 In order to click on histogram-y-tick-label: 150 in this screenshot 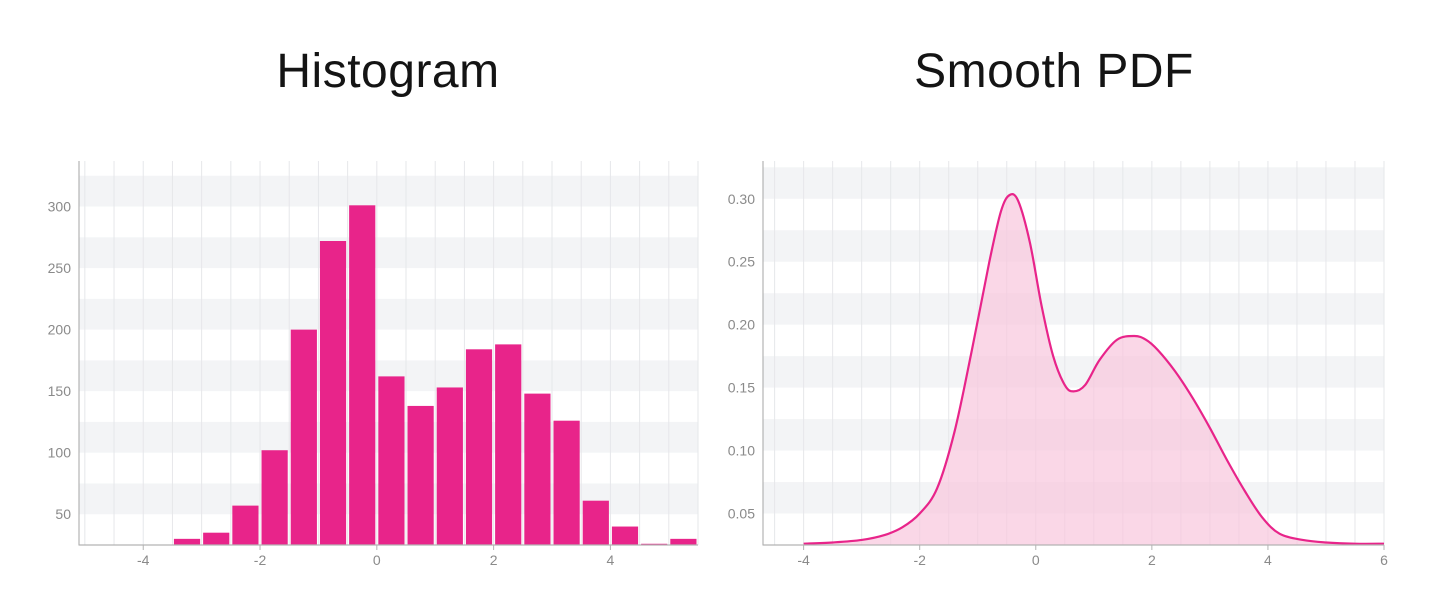, I will do `click(60, 391)`.